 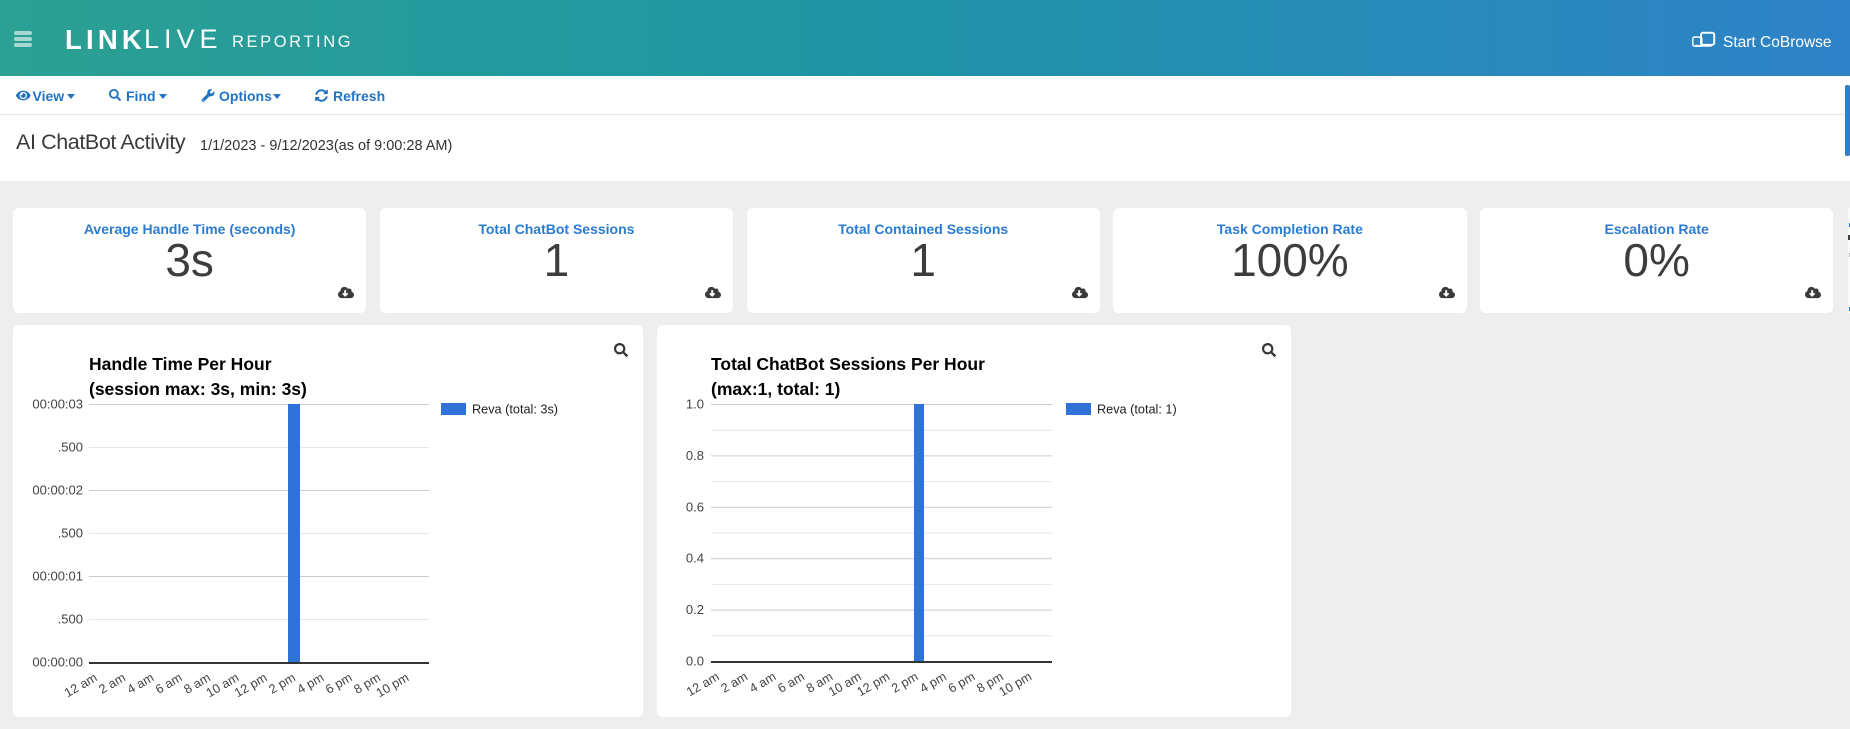 What do you see at coordinates (1137, 410) in the screenshot?
I see `svg-text: Reva (total: 1)` at bounding box center [1137, 410].